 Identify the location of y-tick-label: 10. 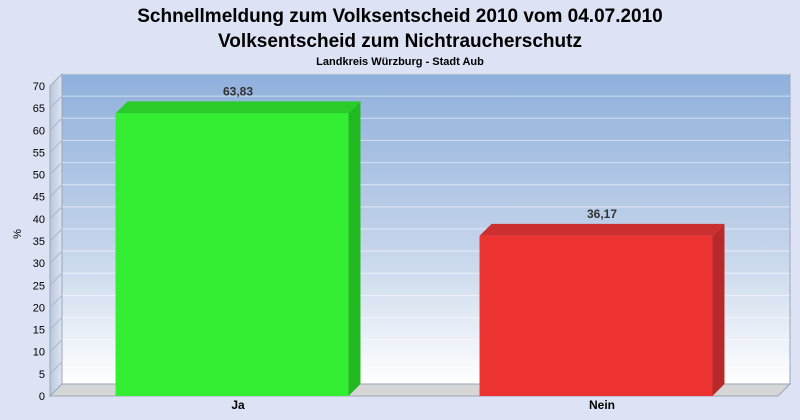
(39, 353).